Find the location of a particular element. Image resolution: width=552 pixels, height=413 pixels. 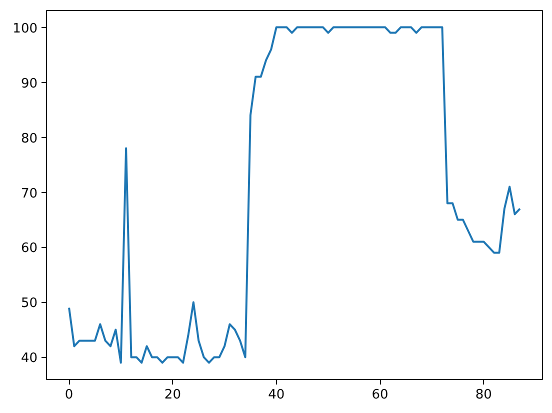

x-tick-label: 40 is located at coordinates (276, 395).